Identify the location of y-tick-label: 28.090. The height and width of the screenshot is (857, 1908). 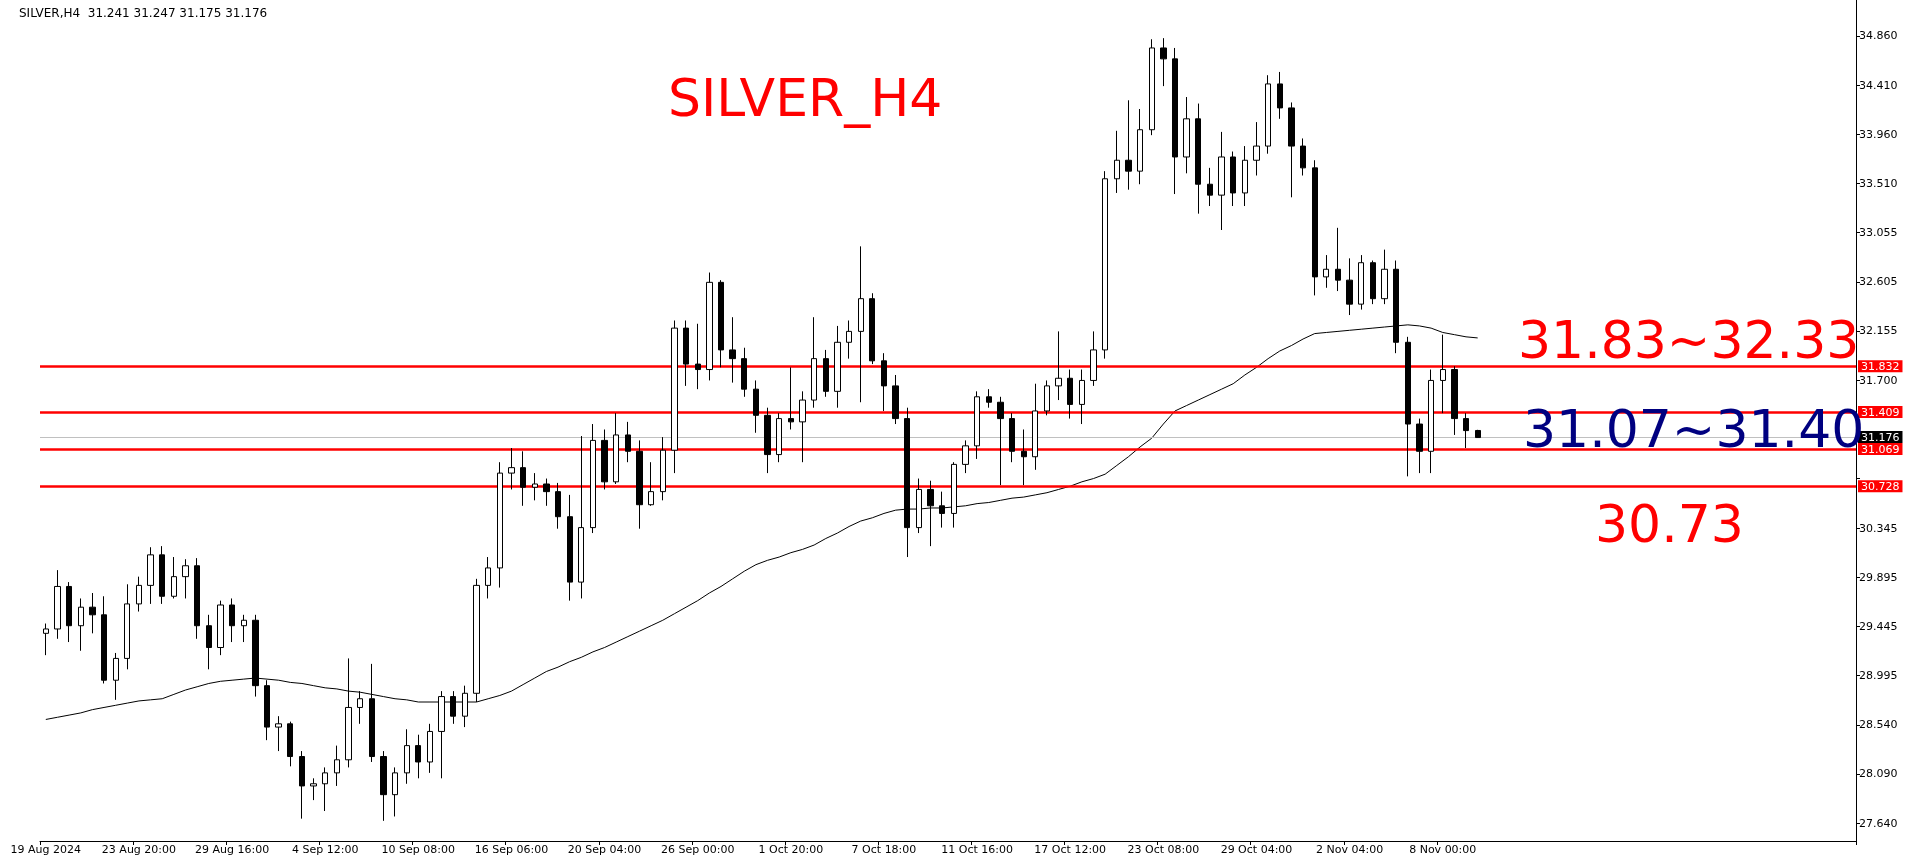
(1878, 774).